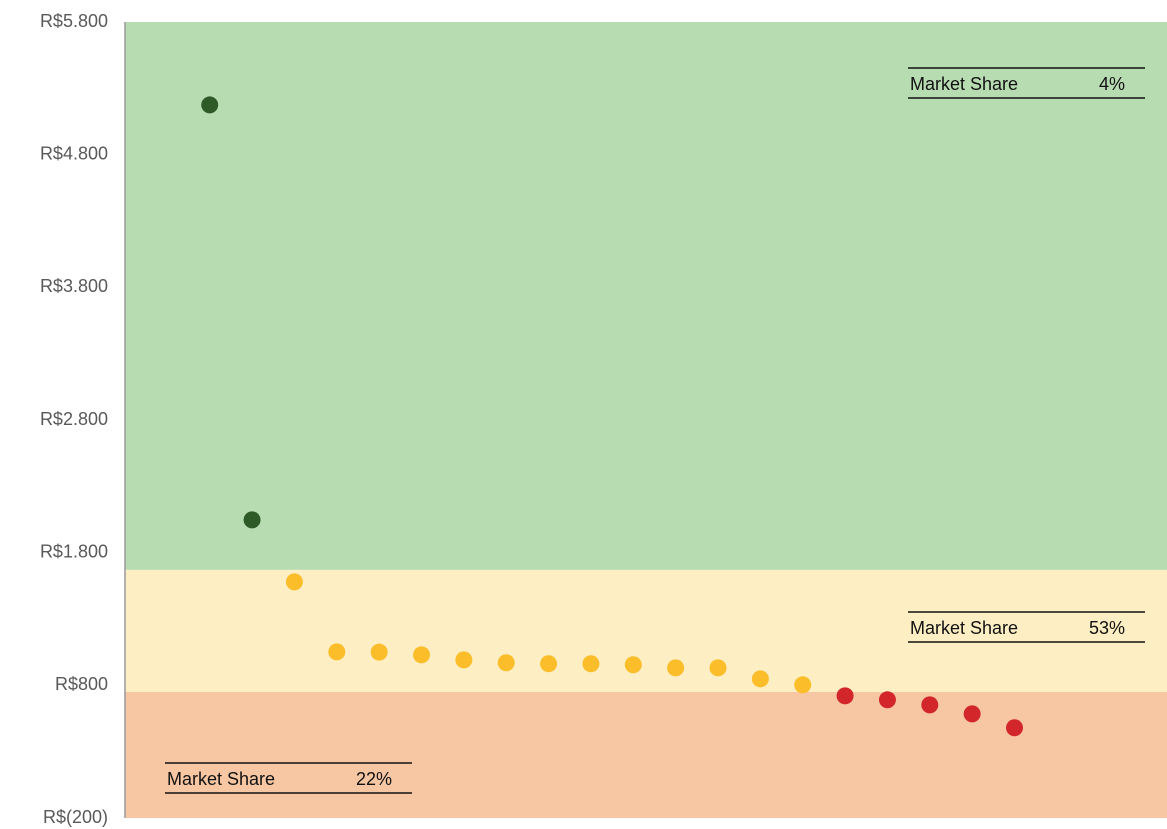  What do you see at coordinates (374, 779) in the screenshot?
I see `annotation-value: 22%` at bounding box center [374, 779].